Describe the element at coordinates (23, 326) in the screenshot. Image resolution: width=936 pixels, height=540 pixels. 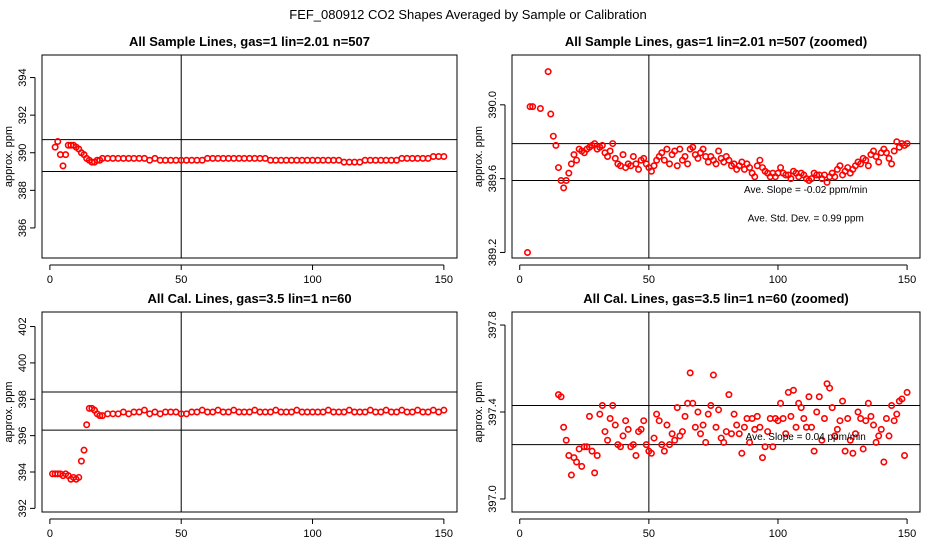
I see `y-tick-label: 402` at that location.